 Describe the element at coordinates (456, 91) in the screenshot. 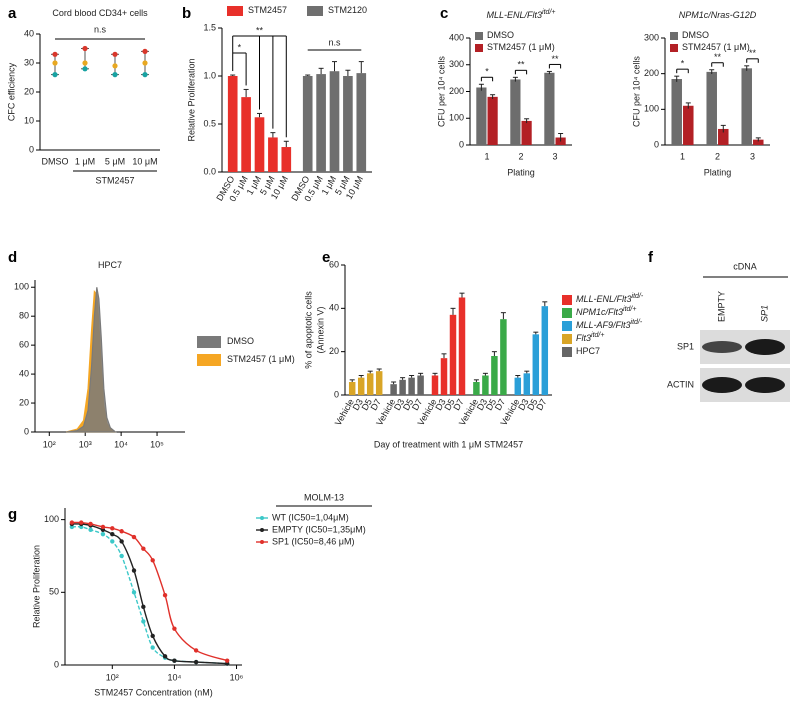

I see `y-tick-label: 200` at that location.